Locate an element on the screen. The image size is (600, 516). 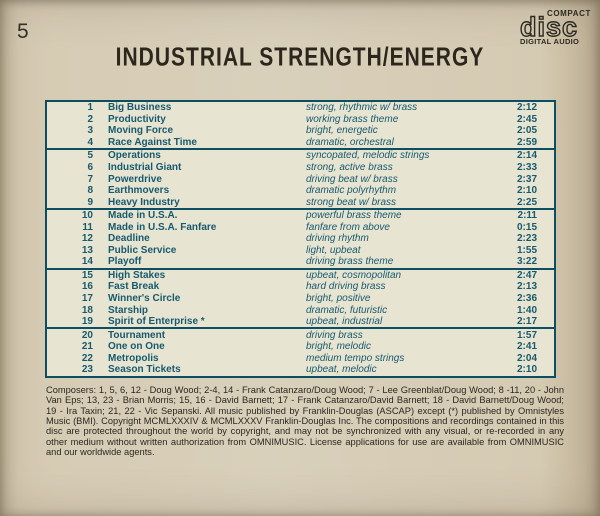
track-title: Made in U.S.A. Fanfare is located at coordinates (162, 227).